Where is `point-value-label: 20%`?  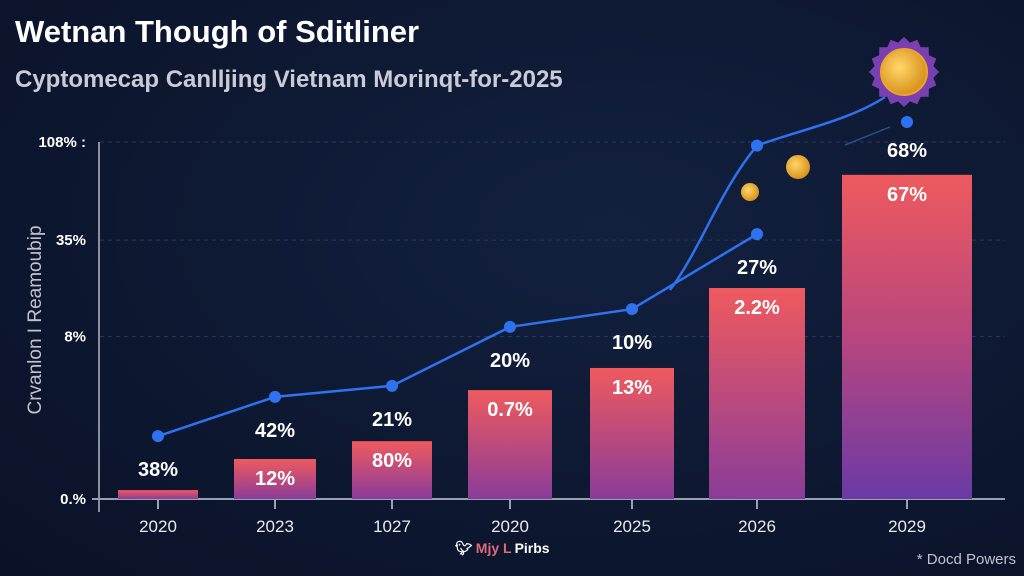
point-value-label: 20% is located at coordinates (510, 361).